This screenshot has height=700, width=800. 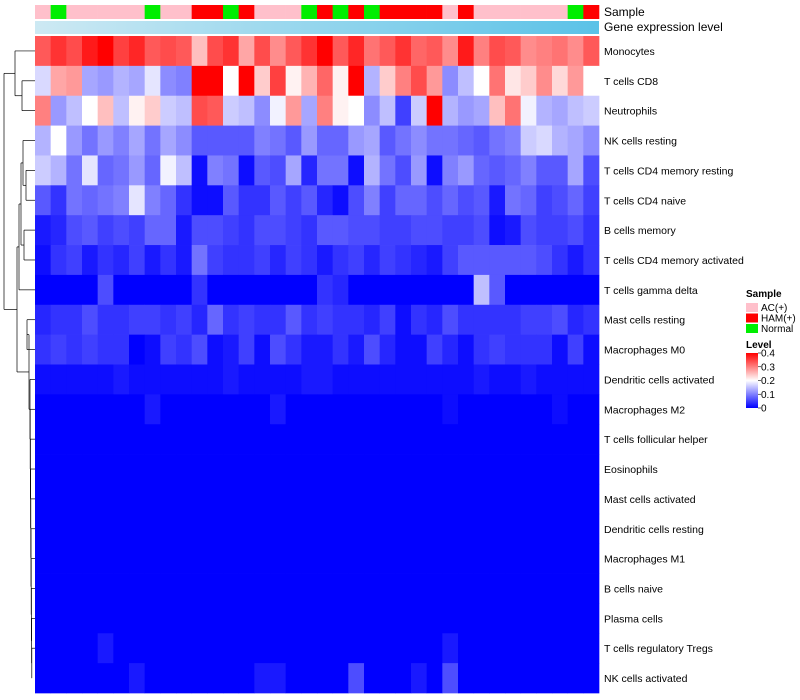 What do you see at coordinates (764, 294) in the screenshot?
I see `legend-sample-title: Sample` at bounding box center [764, 294].